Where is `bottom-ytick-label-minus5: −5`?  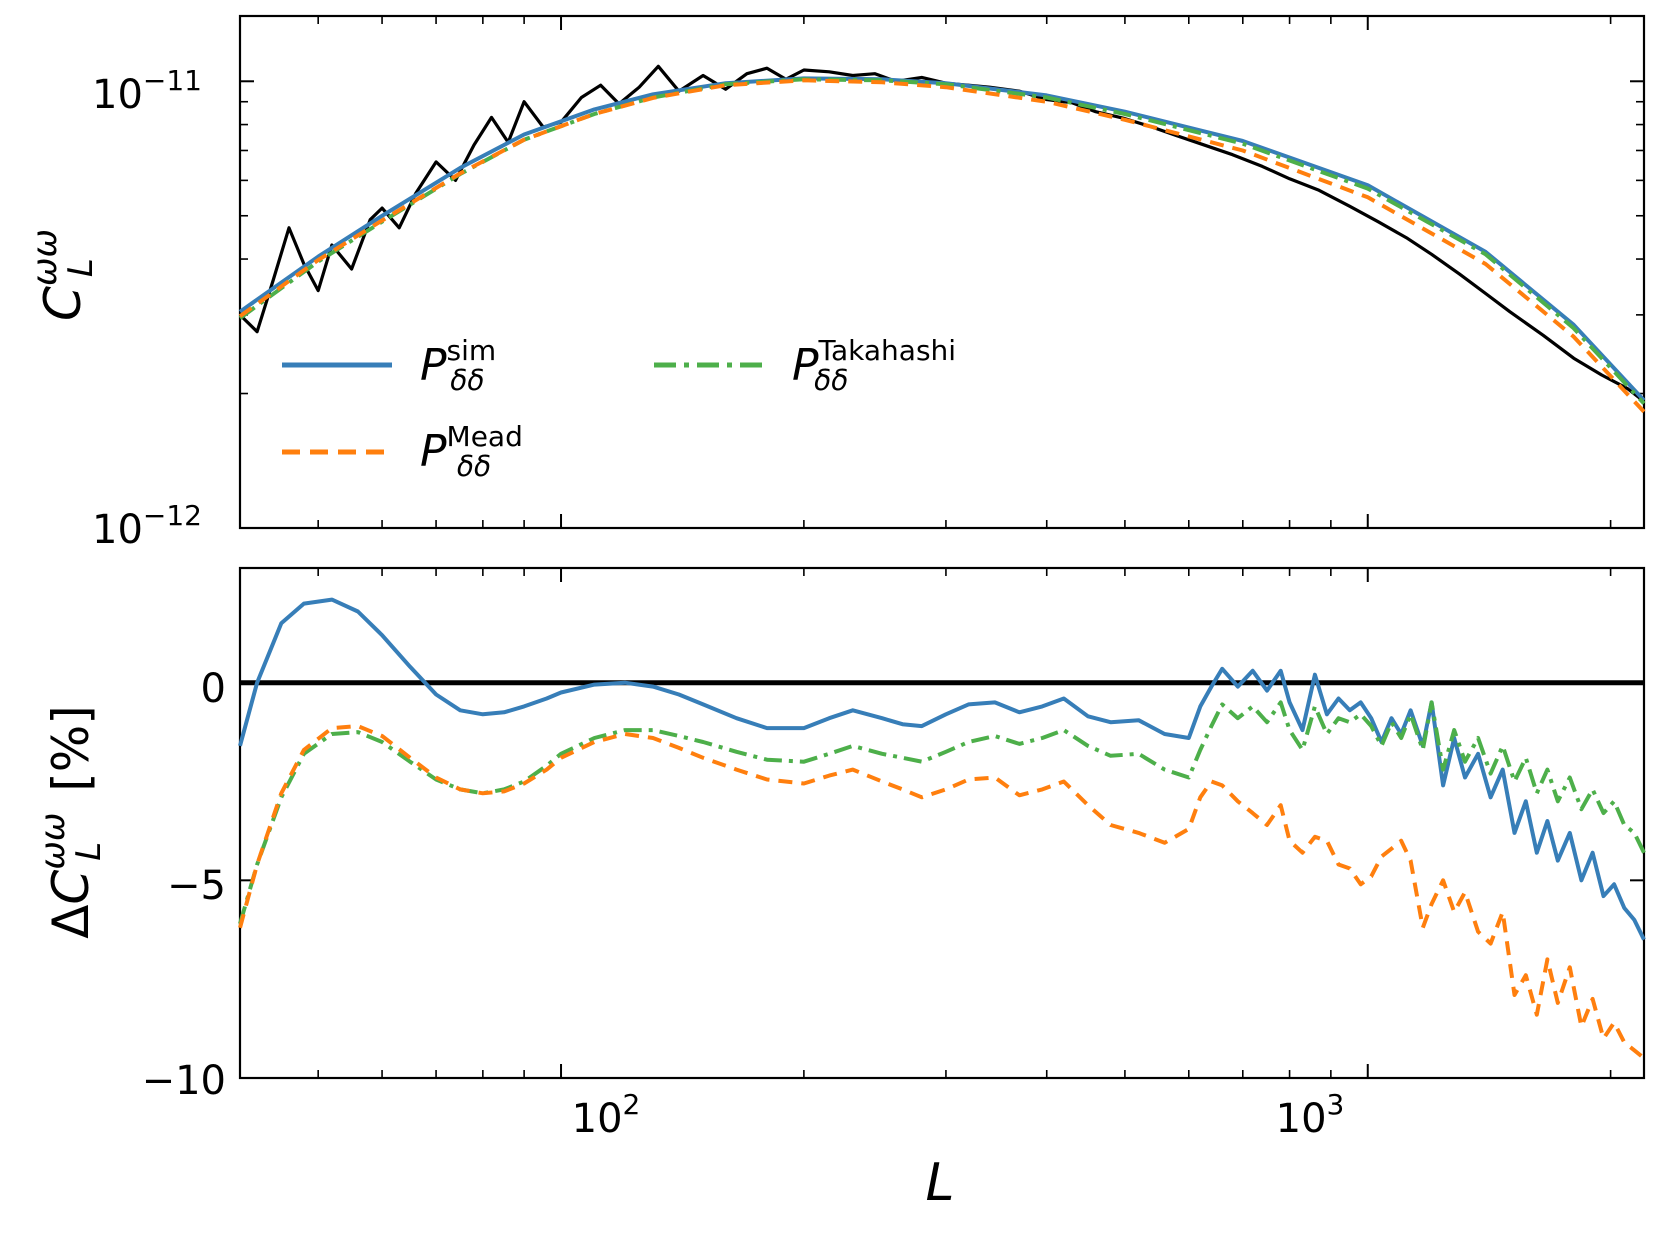
bottom-ytick-label-minus5: −5 is located at coordinates (196, 886).